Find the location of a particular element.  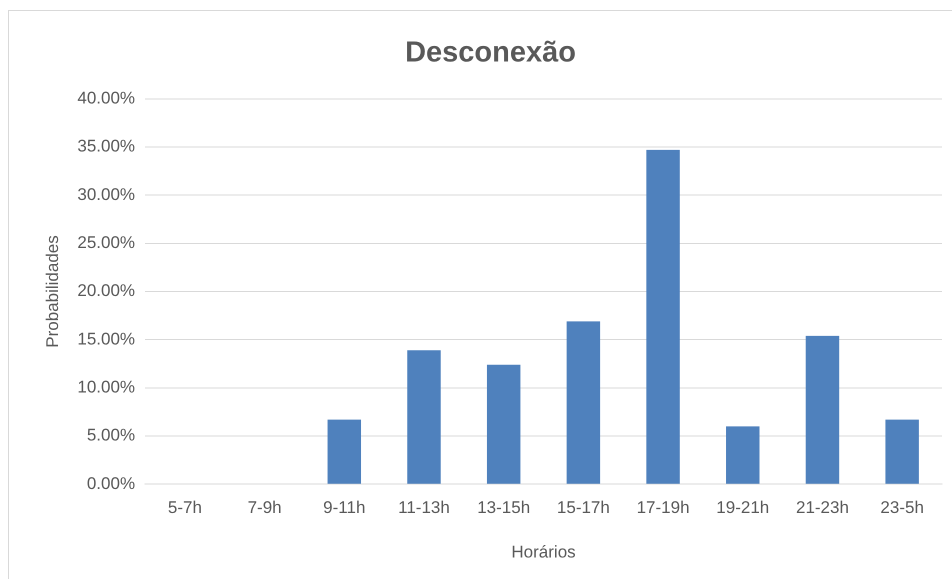

y-tick-label: 5.00% is located at coordinates (111, 435).